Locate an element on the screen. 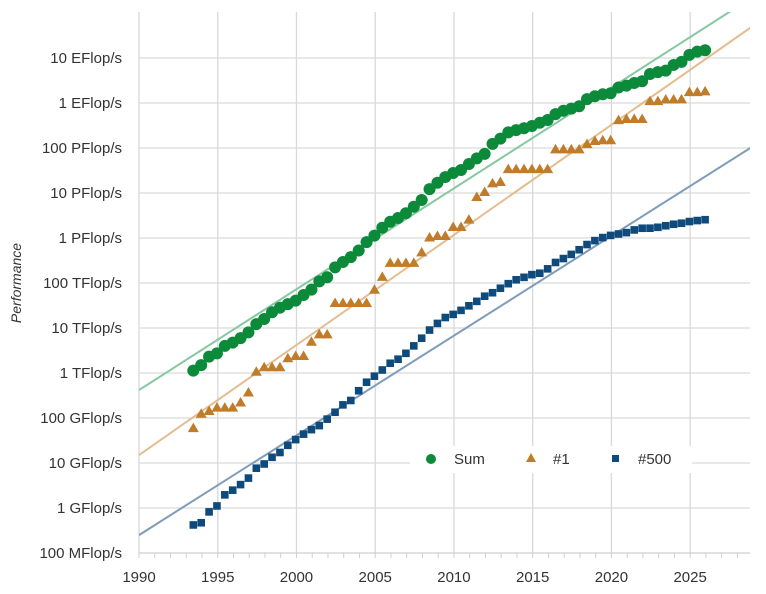  x-tick-label: 1990 is located at coordinates (138, 577).